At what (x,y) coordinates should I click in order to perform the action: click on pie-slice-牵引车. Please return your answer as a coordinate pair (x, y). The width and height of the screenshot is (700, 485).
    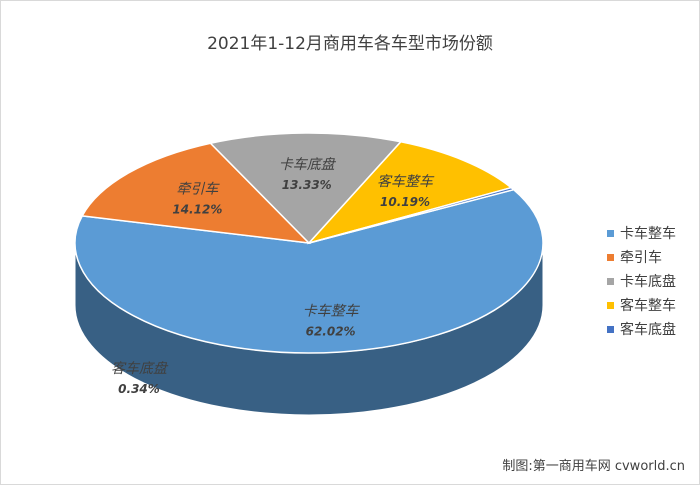
    Looking at the image, I should click on (196, 193).